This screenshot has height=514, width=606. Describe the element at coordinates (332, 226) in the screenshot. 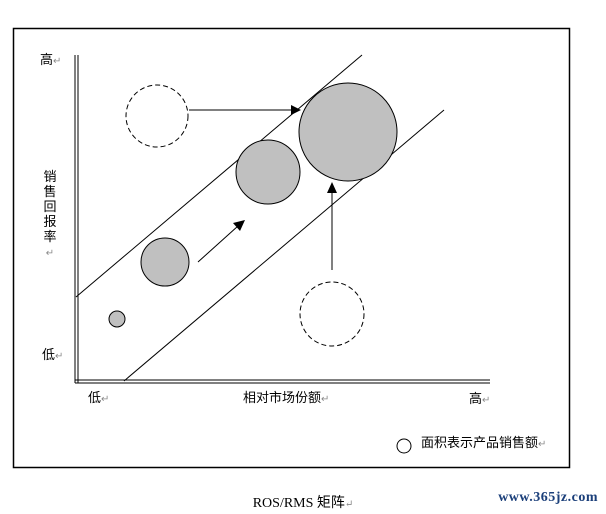

I see `arrow-vertical-up` at that location.